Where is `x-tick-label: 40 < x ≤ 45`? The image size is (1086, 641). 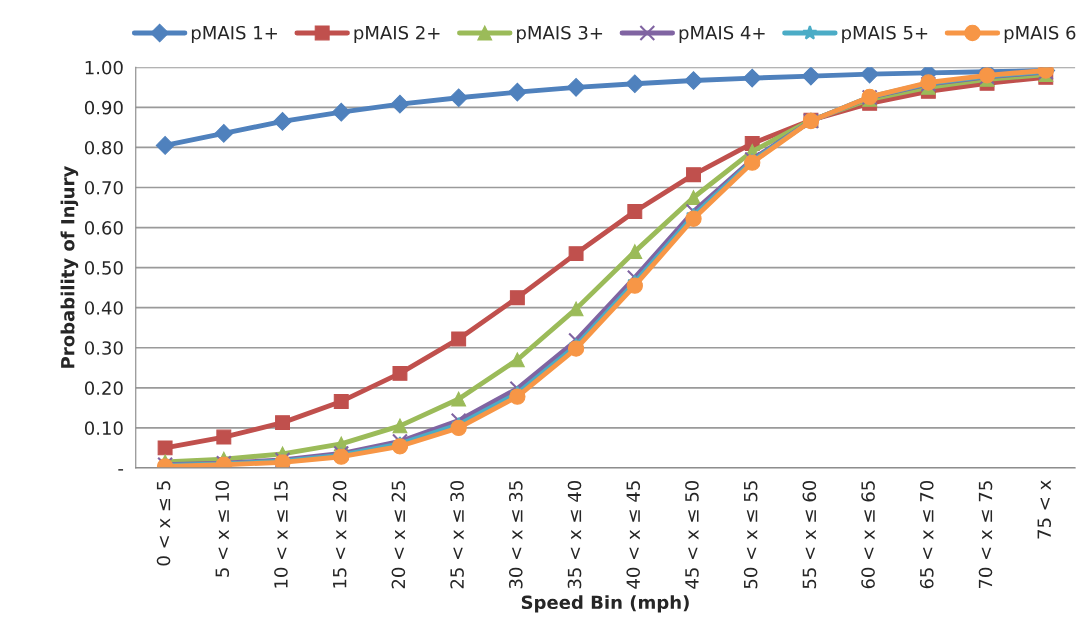
x-tick-label: 40 < x ≤ 45 is located at coordinates (633, 535).